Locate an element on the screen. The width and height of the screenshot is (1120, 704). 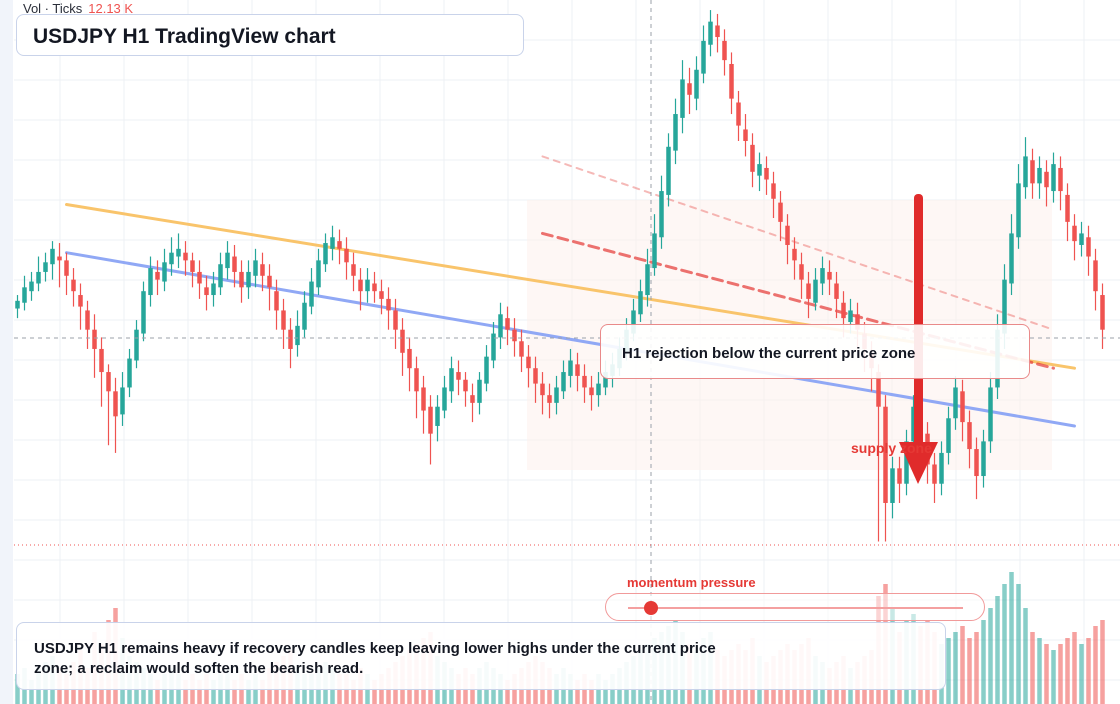
momentum-track-line is located at coordinates (795, 608).